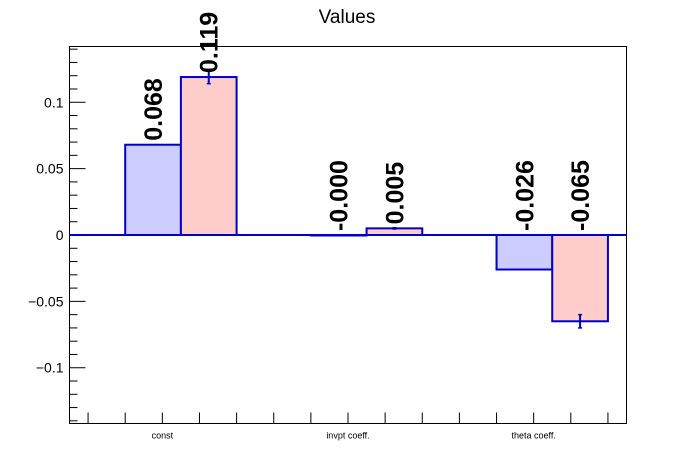 The height and width of the screenshot is (472, 696). Describe the element at coordinates (60, 235) in the screenshot. I see `y-tick-label: 0` at that location.